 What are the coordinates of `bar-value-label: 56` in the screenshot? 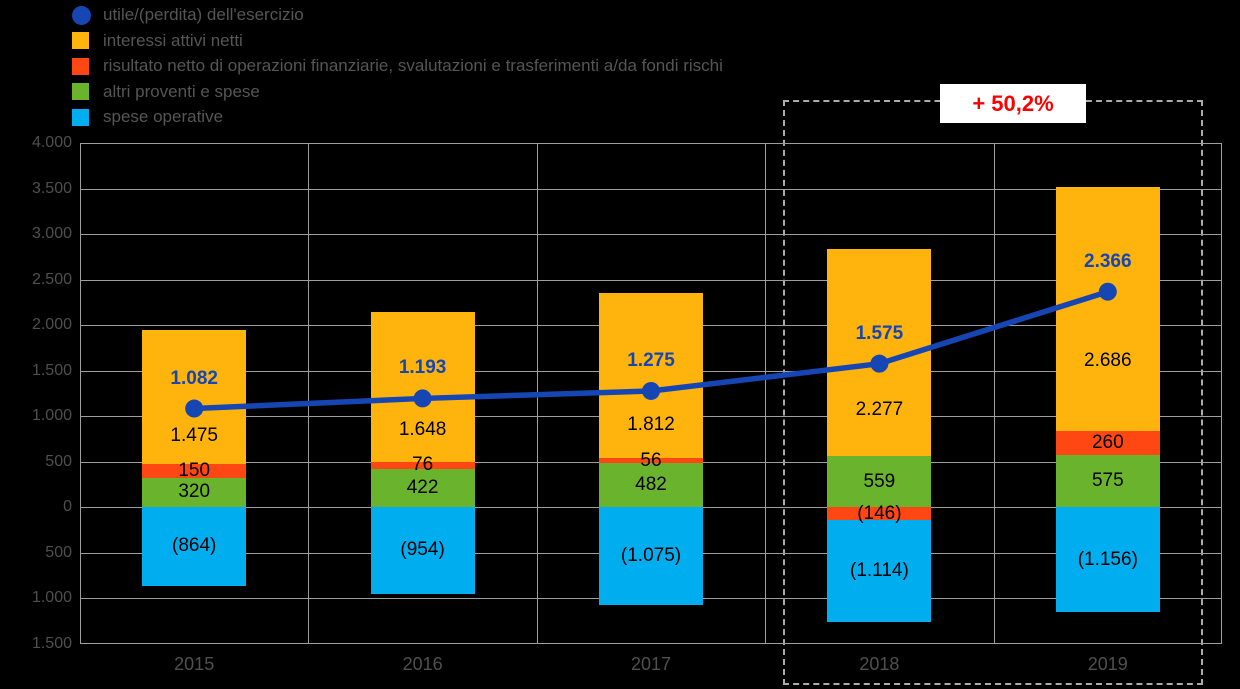 It's located at (651, 460).